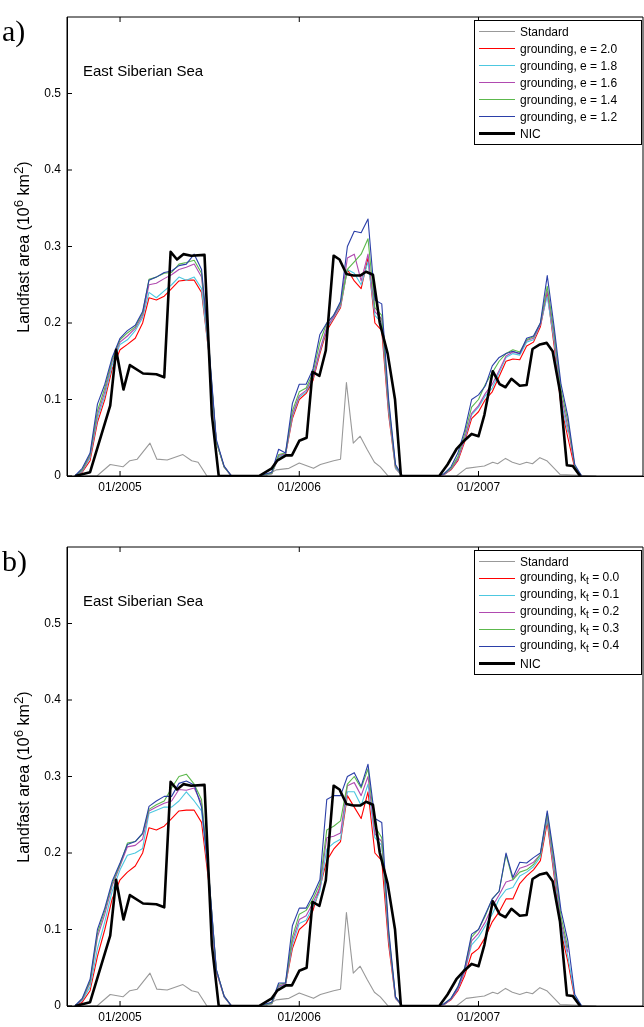  I want to click on legend-label: grounding, e = 1.6, so click(569, 82).